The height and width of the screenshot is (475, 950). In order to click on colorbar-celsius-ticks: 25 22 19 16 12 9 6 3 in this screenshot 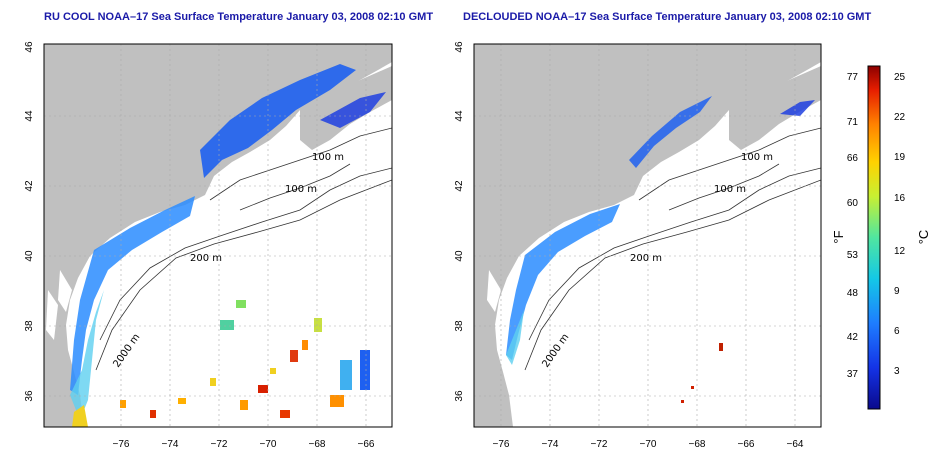, I will do `click(900, 224)`.